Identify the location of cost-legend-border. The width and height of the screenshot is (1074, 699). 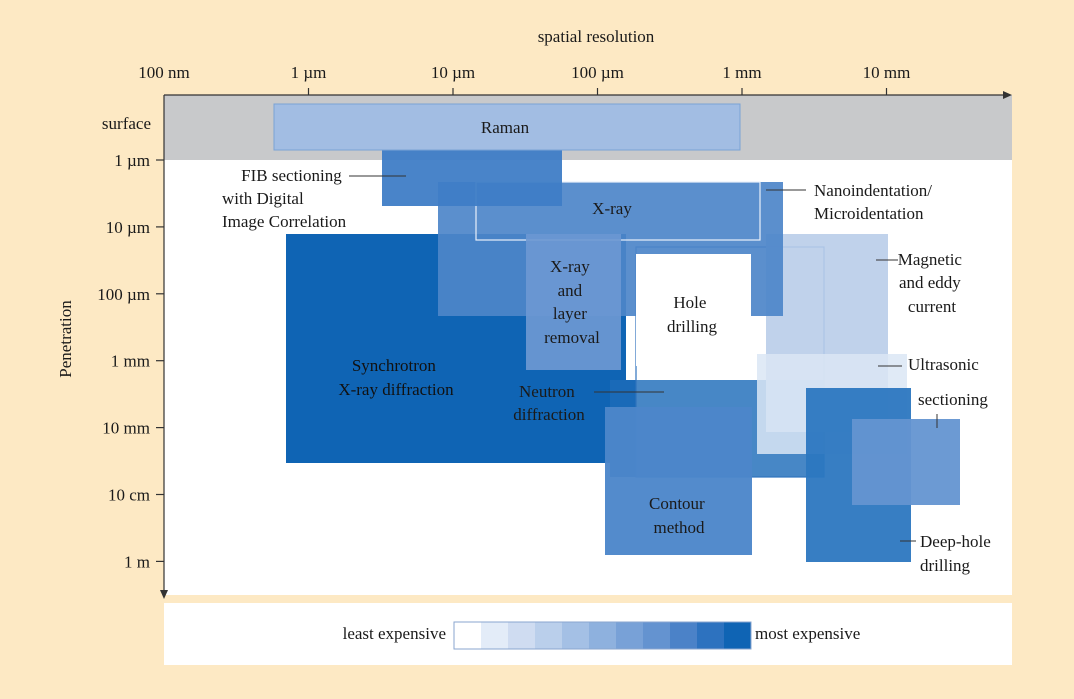
(602, 635).